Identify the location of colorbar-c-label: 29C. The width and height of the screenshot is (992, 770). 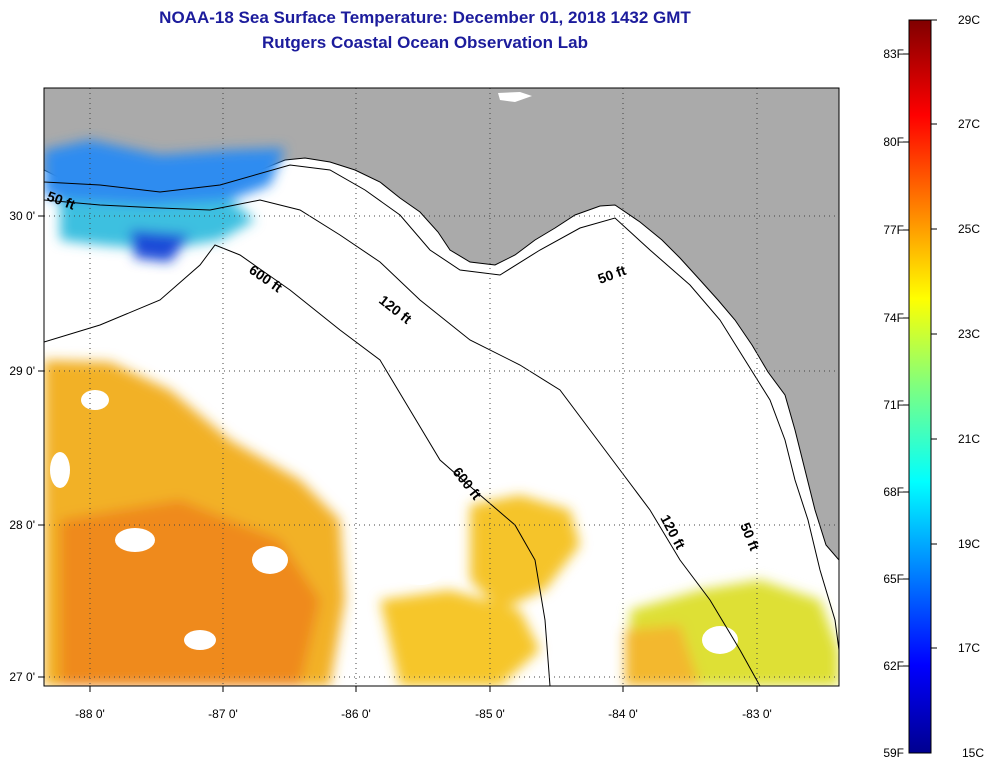
(969, 20).